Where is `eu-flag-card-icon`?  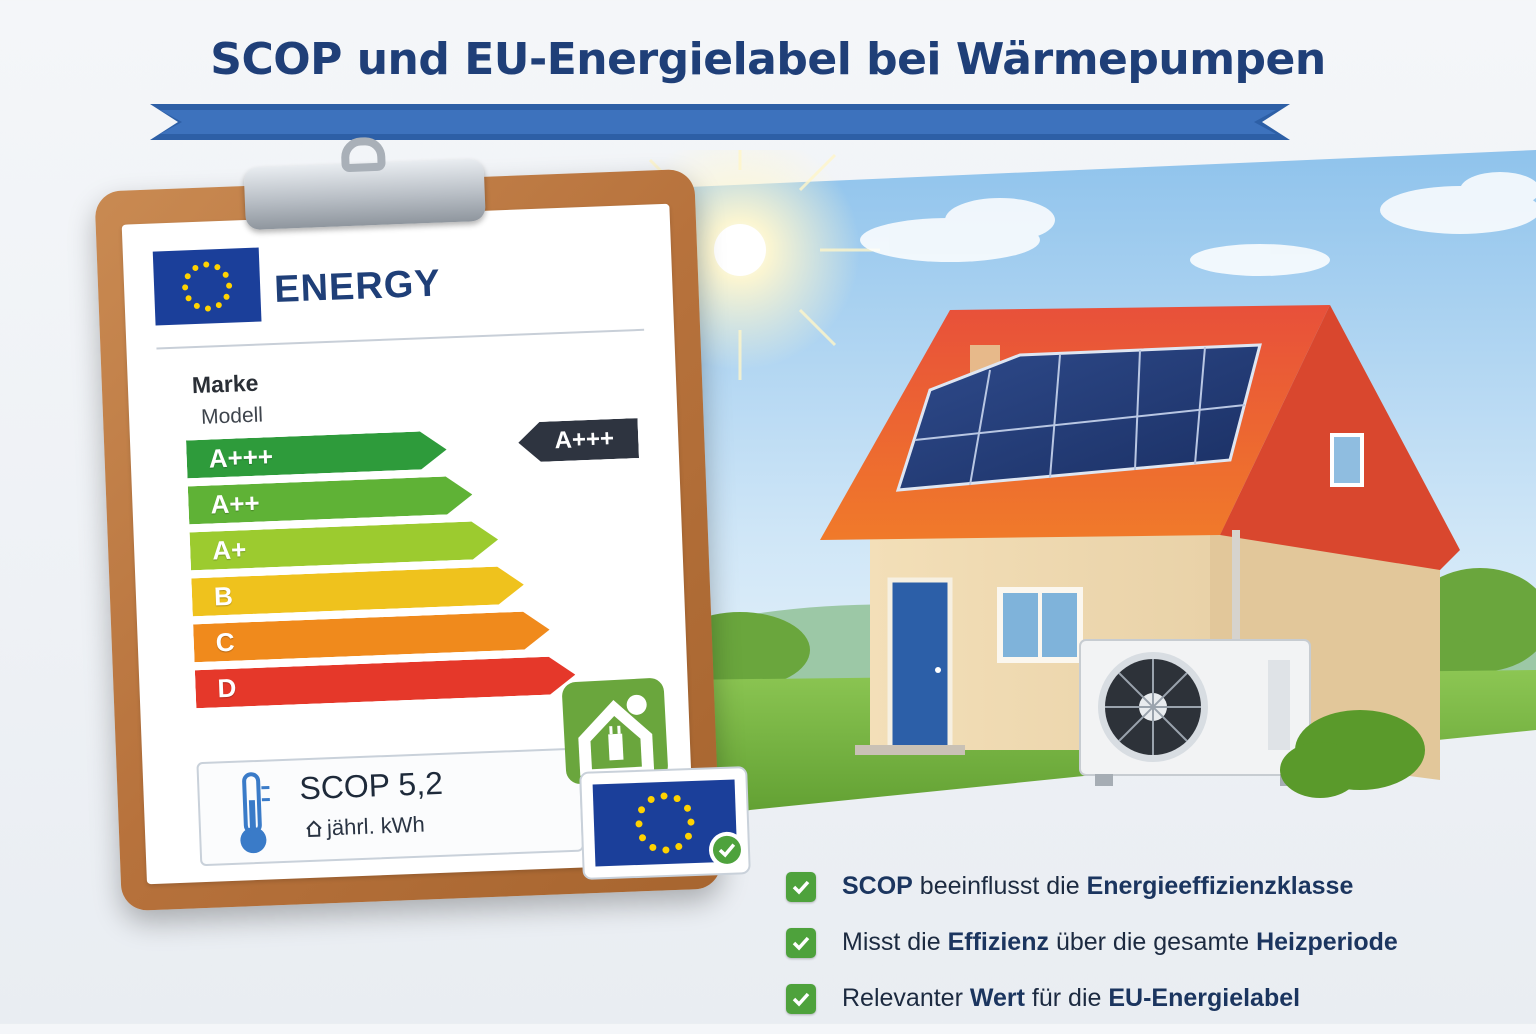
eu-flag-card-icon is located at coordinates (665, 823).